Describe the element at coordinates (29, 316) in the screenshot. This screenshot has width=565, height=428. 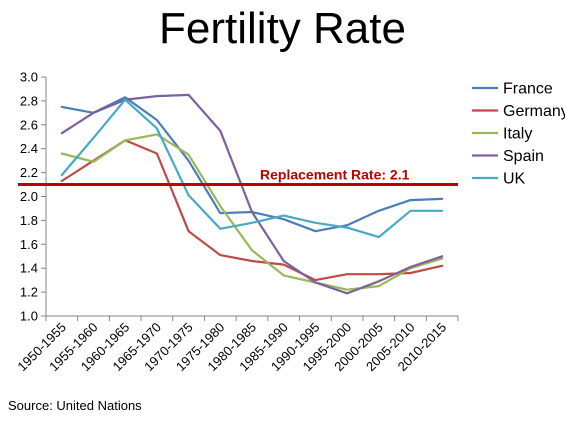
I see `y-tick-label: 1.0` at that location.